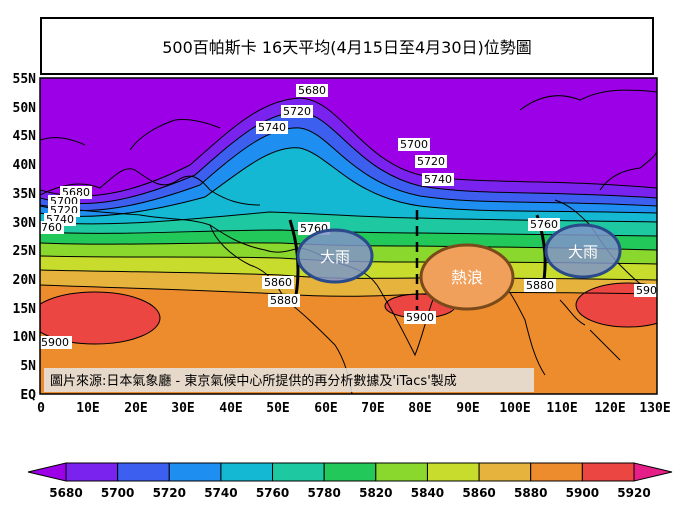 This screenshot has width=700, height=506. Describe the element at coordinates (544, 224) in the screenshot. I see `contour-label-e5760: 5760` at that location.